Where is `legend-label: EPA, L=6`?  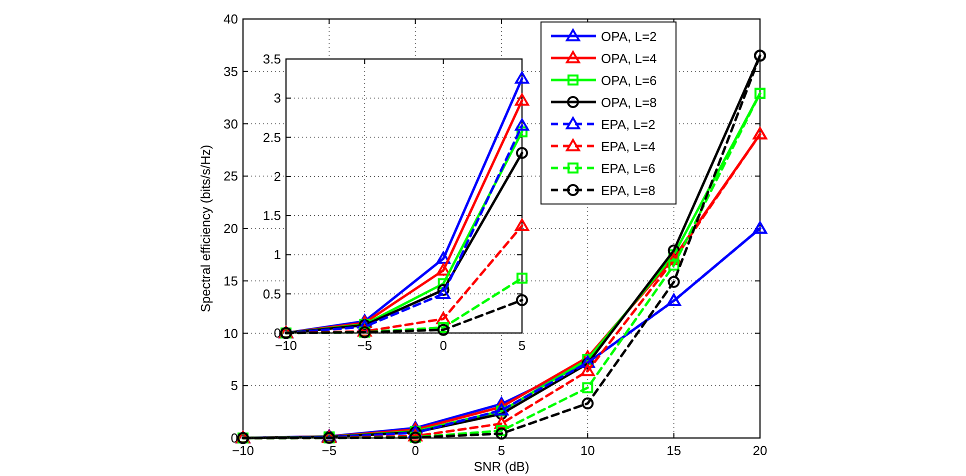
legend-label: EPA, L=6 is located at coordinates (628, 168).